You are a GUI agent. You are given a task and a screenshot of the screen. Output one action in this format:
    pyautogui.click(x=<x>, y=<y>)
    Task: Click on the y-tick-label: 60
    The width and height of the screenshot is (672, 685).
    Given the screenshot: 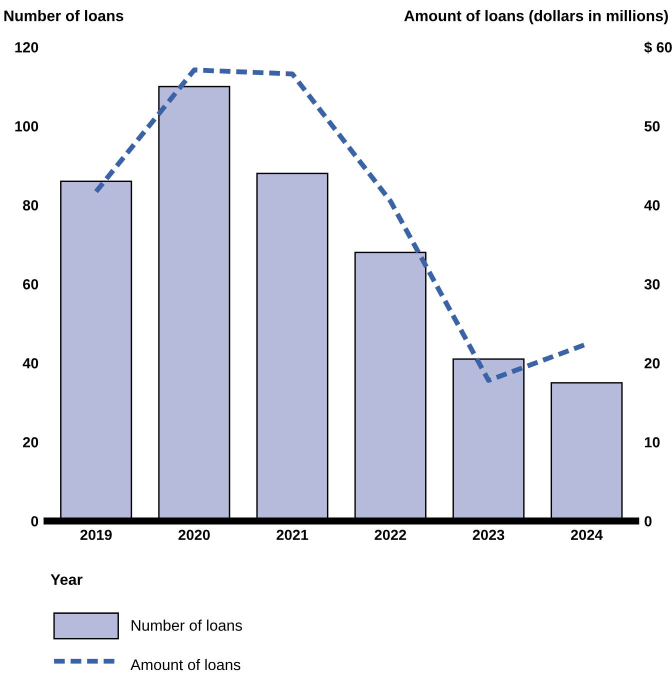 What is the action you would take?
    pyautogui.click(x=30, y=284)
    